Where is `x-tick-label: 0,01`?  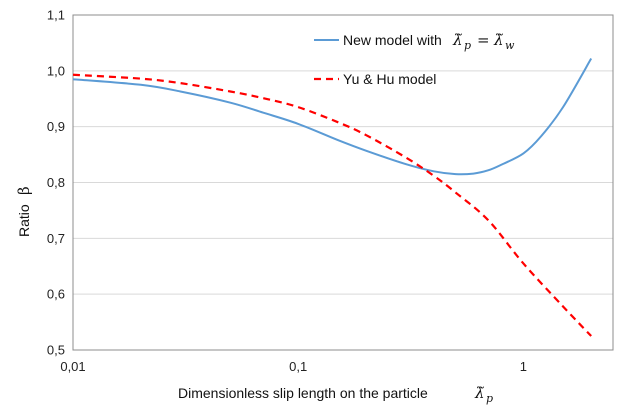 x-tick-label: 0,01 is located at coordinates (72, 366).